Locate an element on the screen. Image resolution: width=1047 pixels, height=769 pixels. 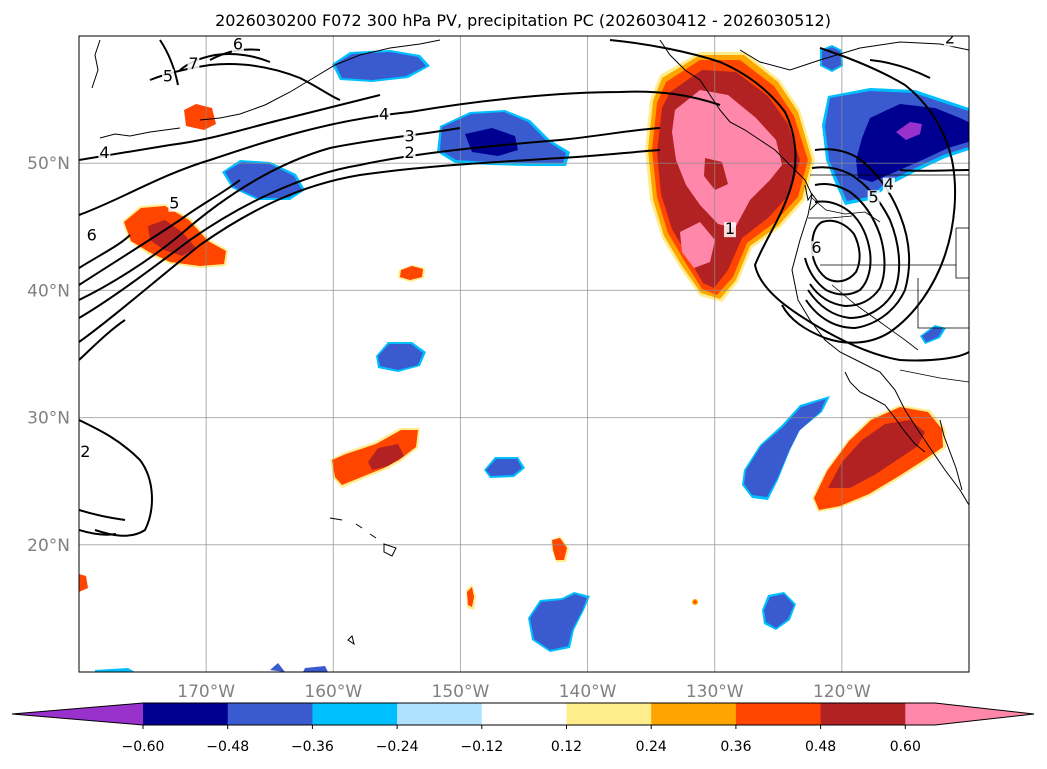
anomaly-region-western-negative is located at coordinates (263, 180).